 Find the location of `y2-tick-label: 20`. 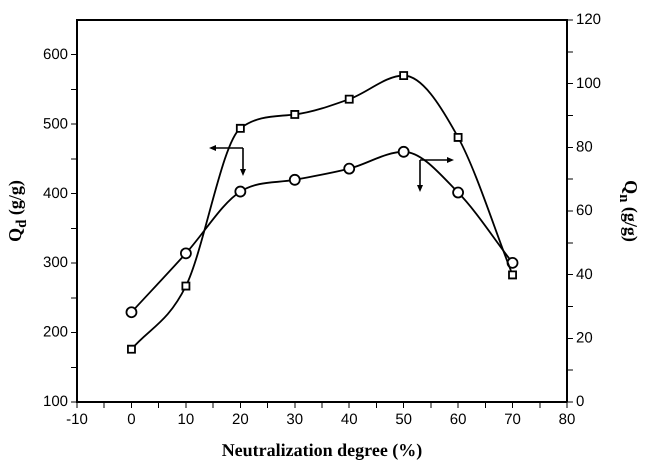

y2-tick-label: 20 is located at coordinates (584, 337).